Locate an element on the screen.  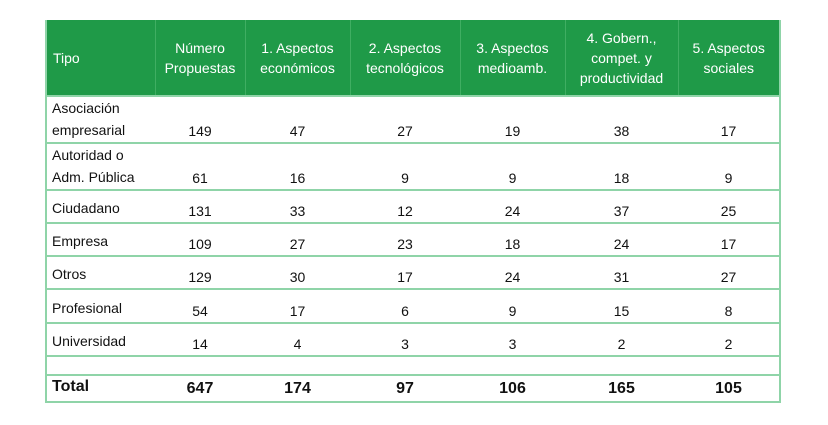
row-label: Profesional is located at coordinates (100, 305).